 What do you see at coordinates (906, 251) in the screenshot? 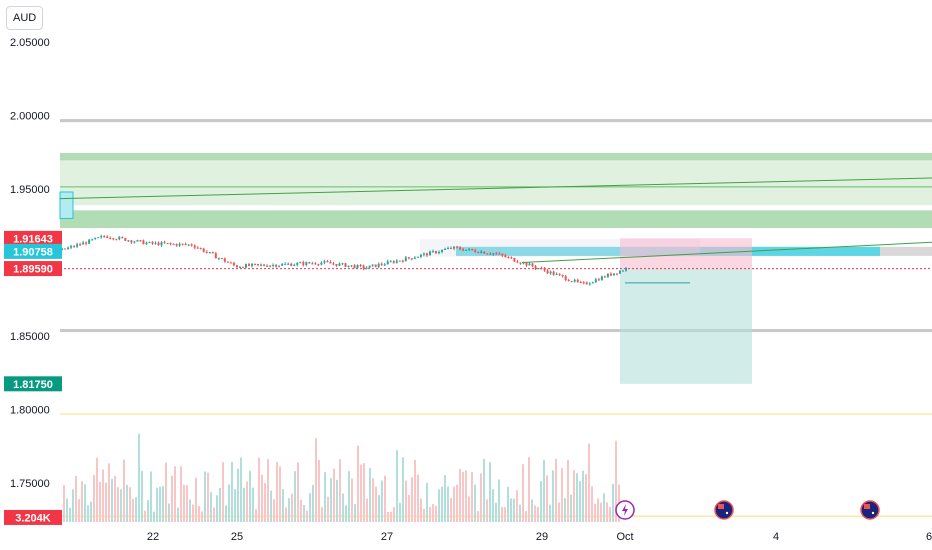
I see `supply-zone-extension` at bounding box center [906, 251].